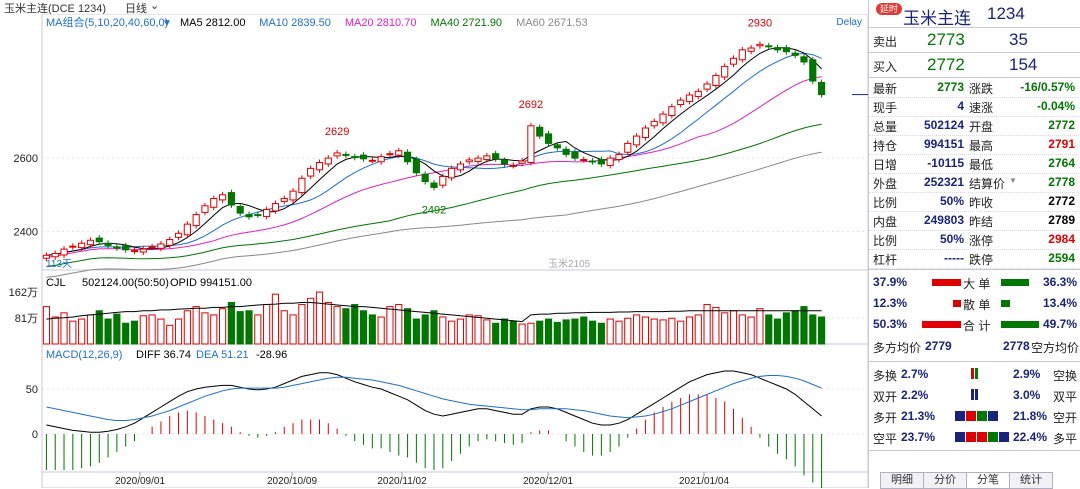 Image resolution: width=1080 pixels, height=489 pixels. I want to click on quote-row: 总量 502124 开盘 2772, so click(974, 126).